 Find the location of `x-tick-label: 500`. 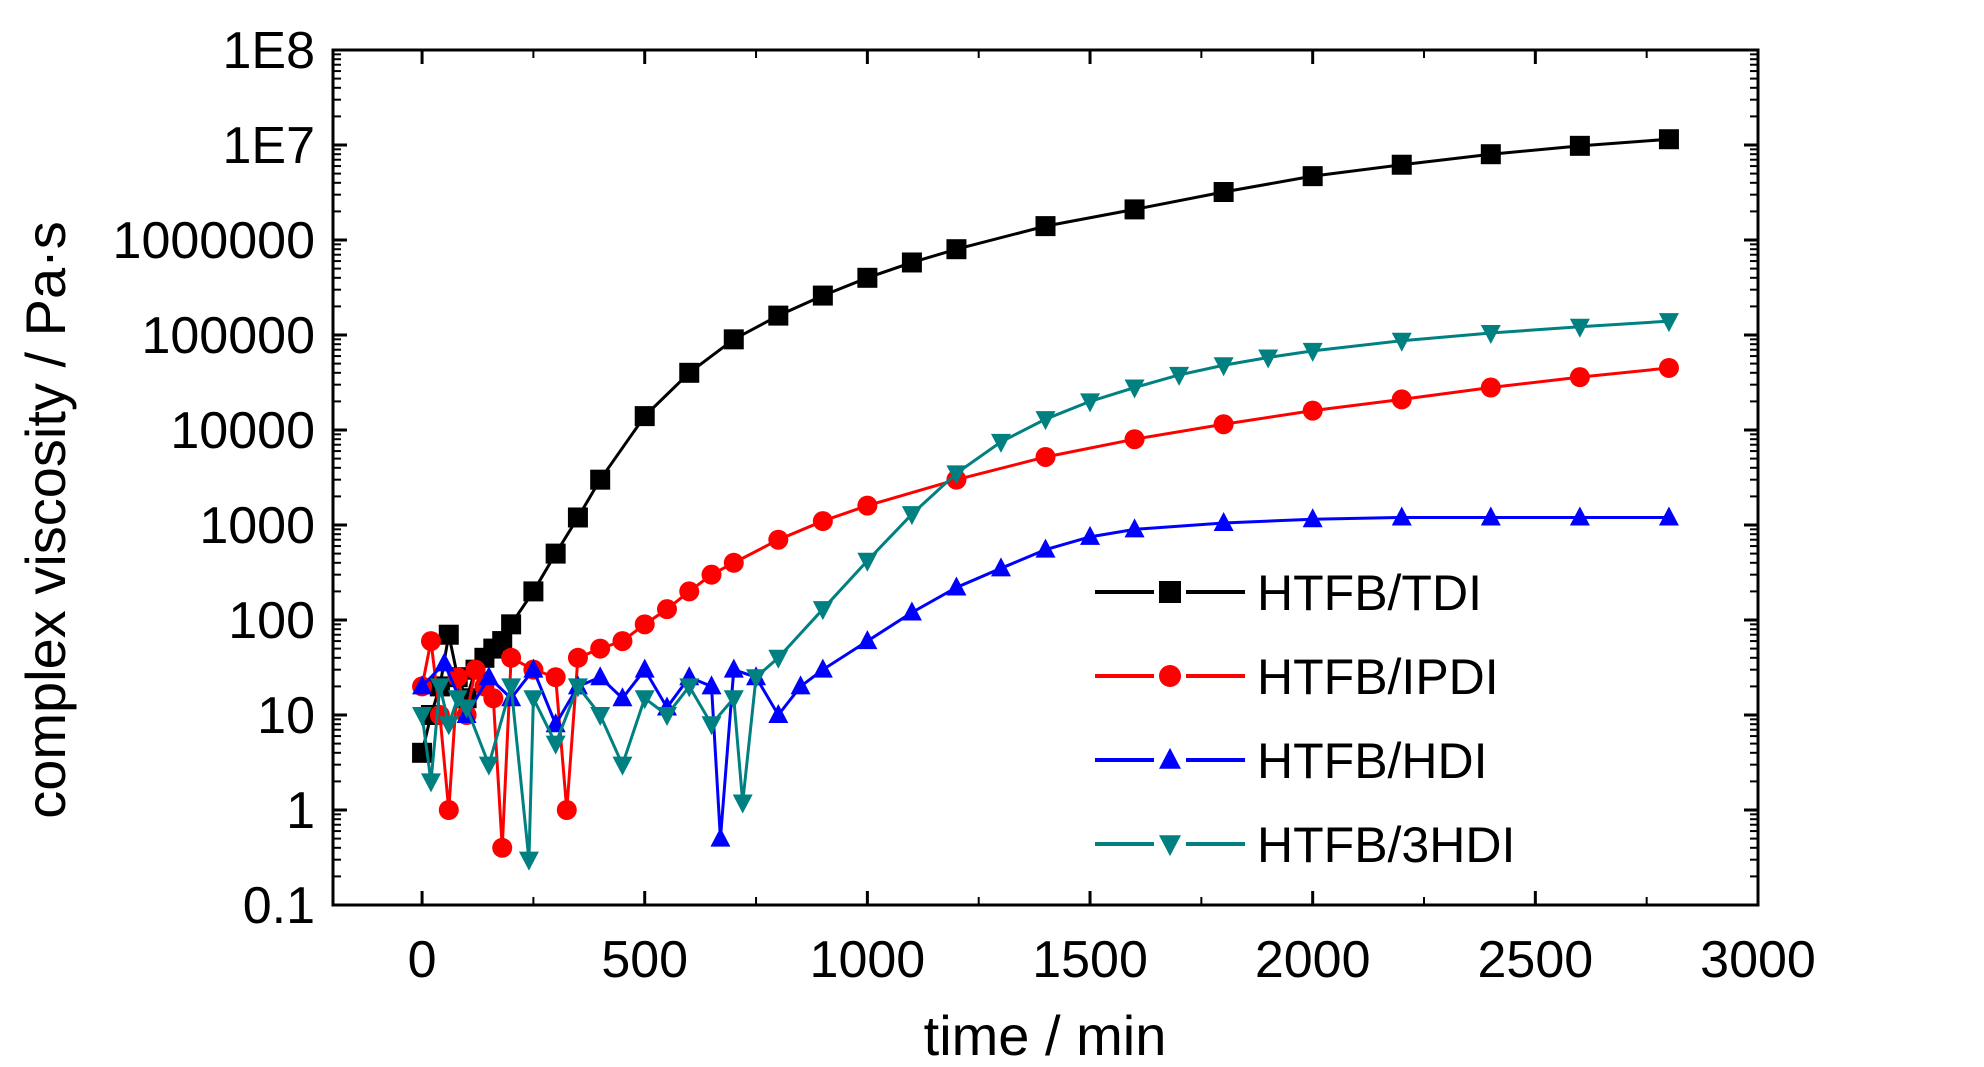

x-tick-label: 500 is located at coordinates (644, 960).